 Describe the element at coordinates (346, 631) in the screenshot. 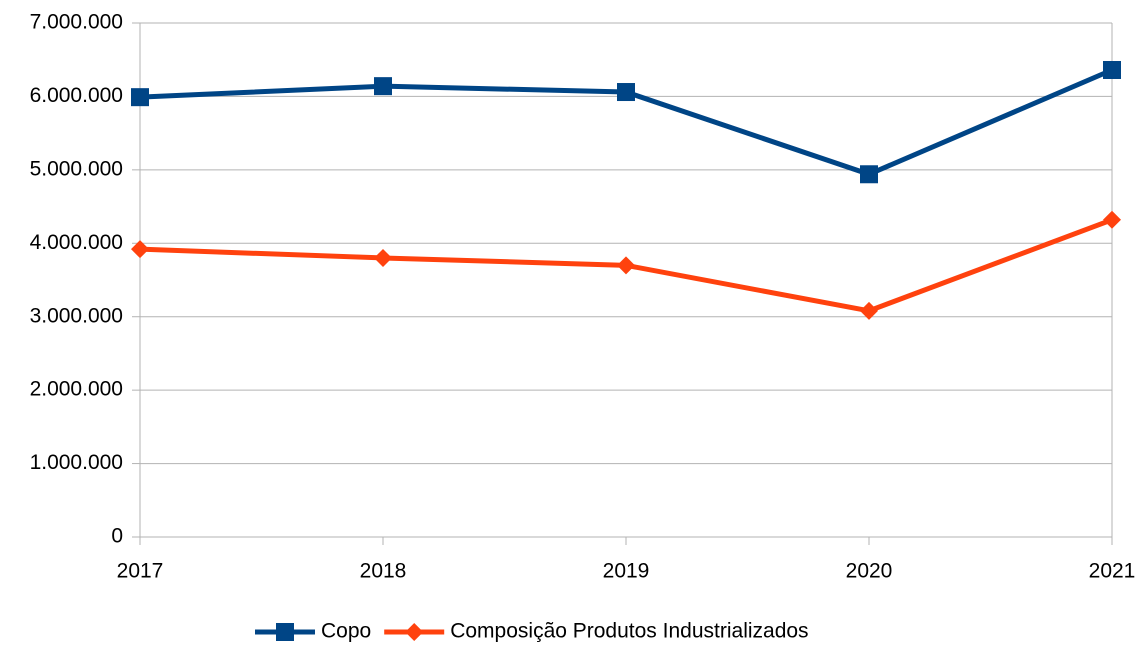

I see `legend-label: Copo` at that location.